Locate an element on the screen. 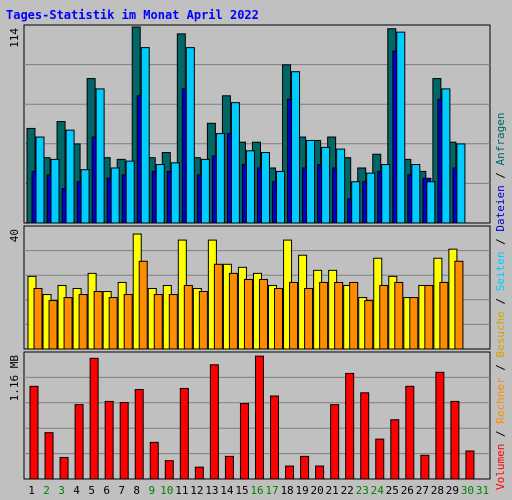 Image resolution: width=512 pixels, height=500 pixels. day-label-21: 21 is located at coordinates (332, 490).